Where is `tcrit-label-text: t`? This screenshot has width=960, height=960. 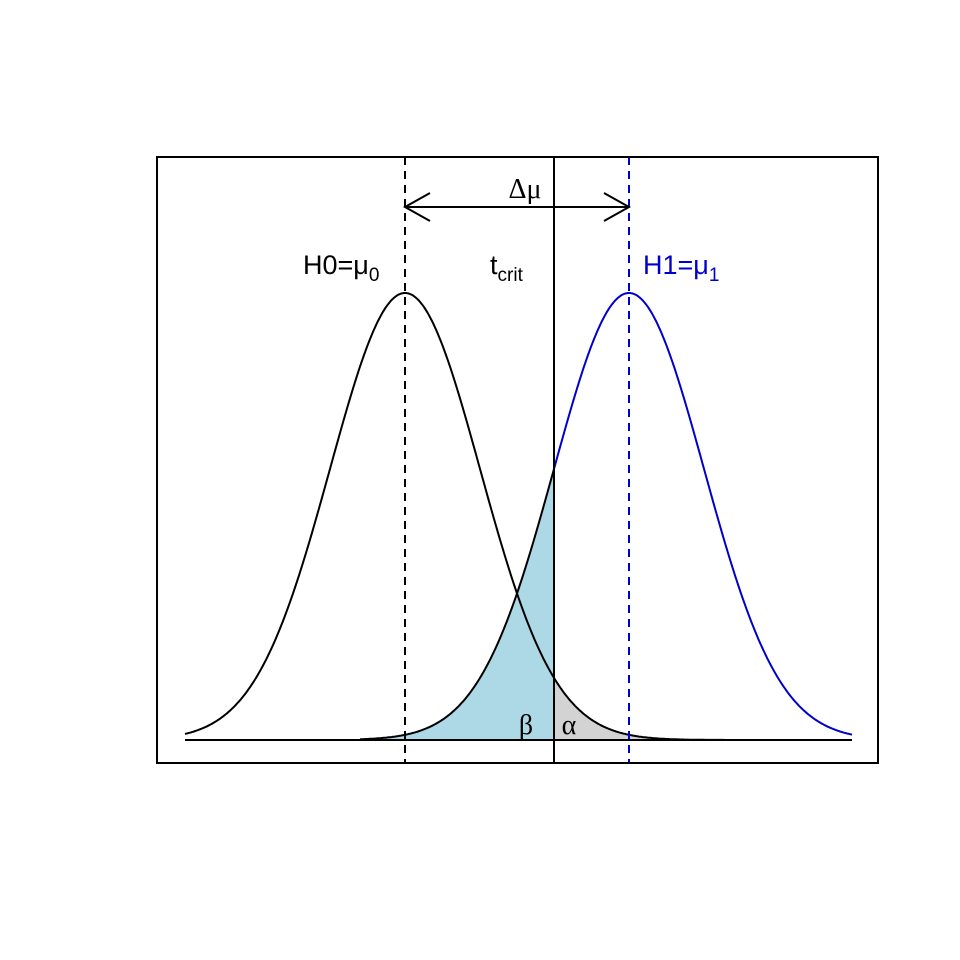 tcrit-label-text: t is located at coordinates (494, 265).